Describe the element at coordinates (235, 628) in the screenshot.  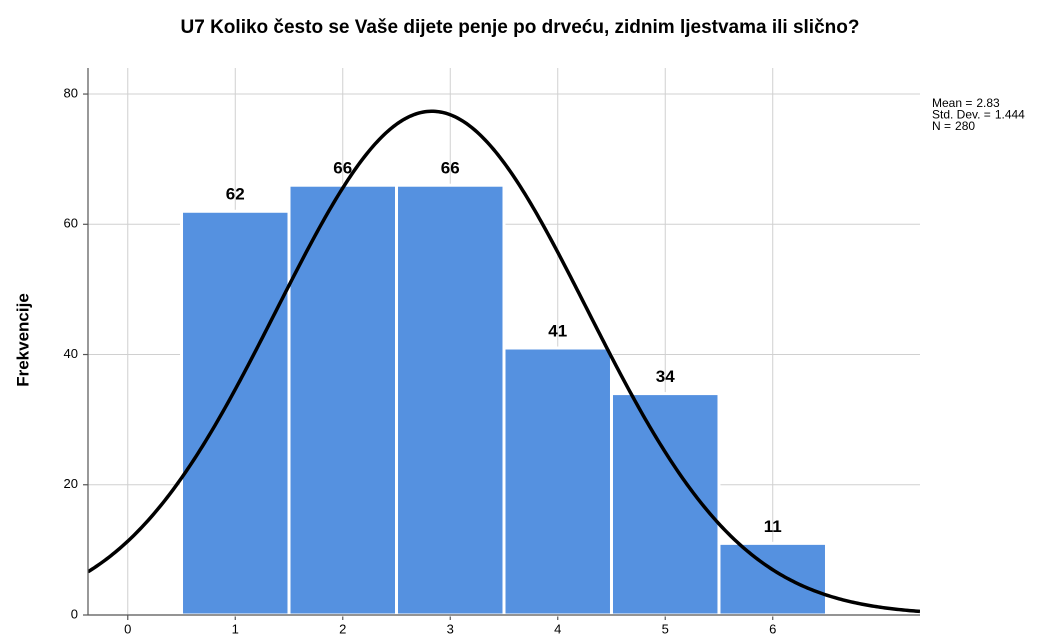
I see `x-tick-label: 1` at that location.